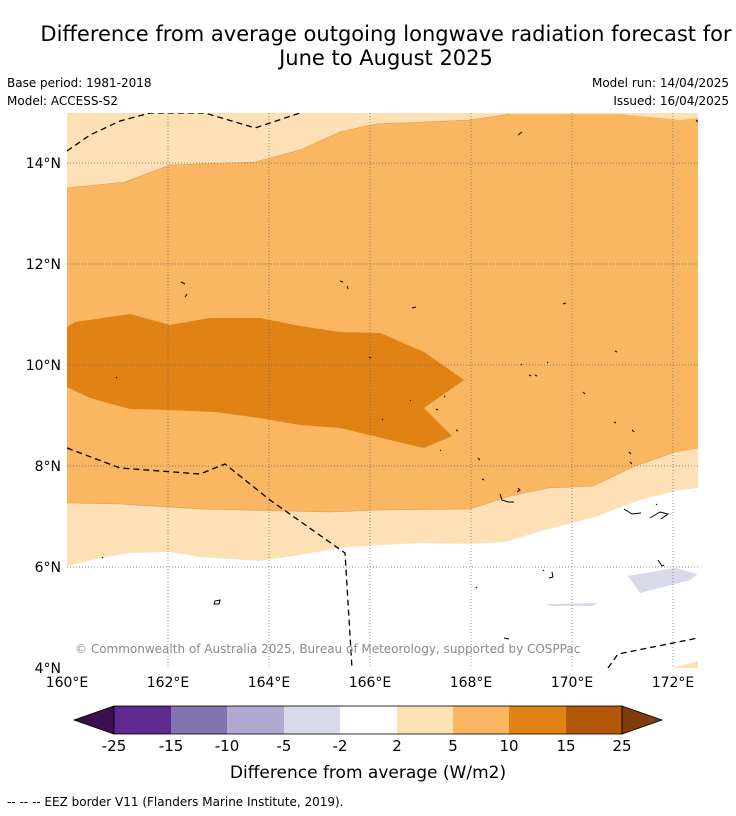  I want to click on colorbar-tick: -2, so click(340, 746).